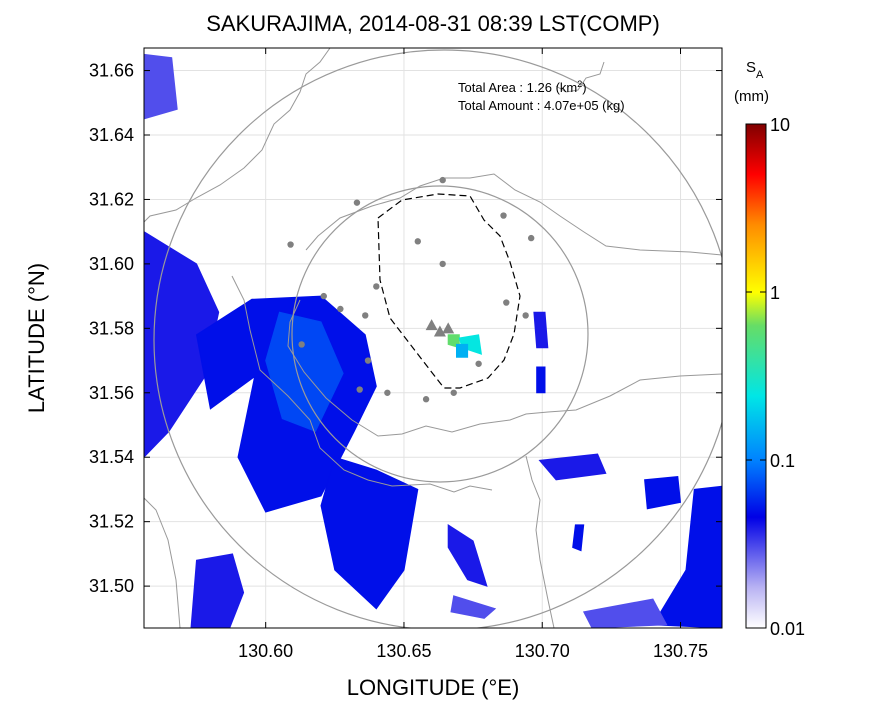 This screenshot has width=875, height=723. What do you see at coordinates (756, 376) in the screenshot?
I see `colorbar` at bounding box center [756, 376].